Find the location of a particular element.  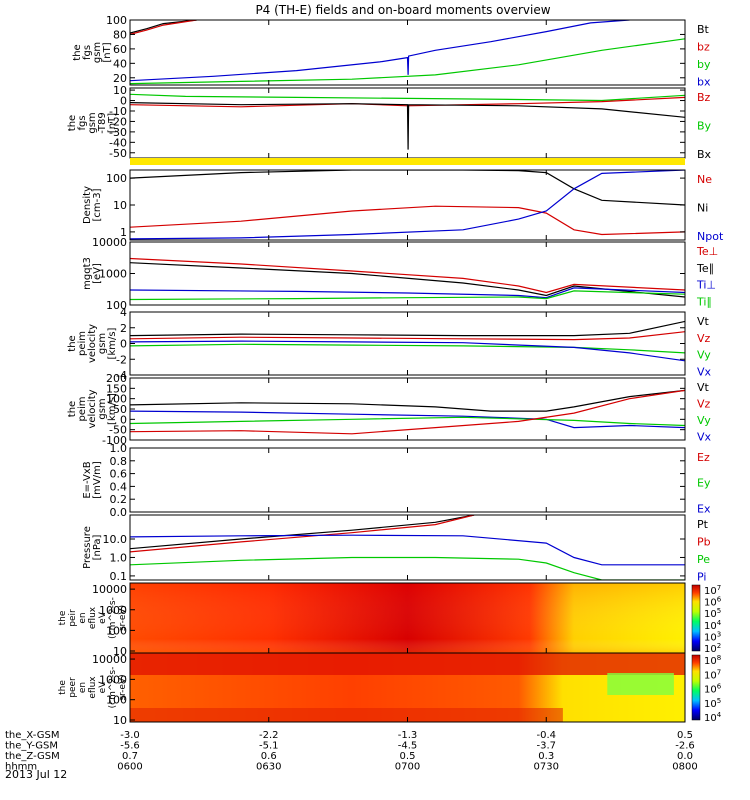

legend-entry: Bz is located at coordinates (704, 97).